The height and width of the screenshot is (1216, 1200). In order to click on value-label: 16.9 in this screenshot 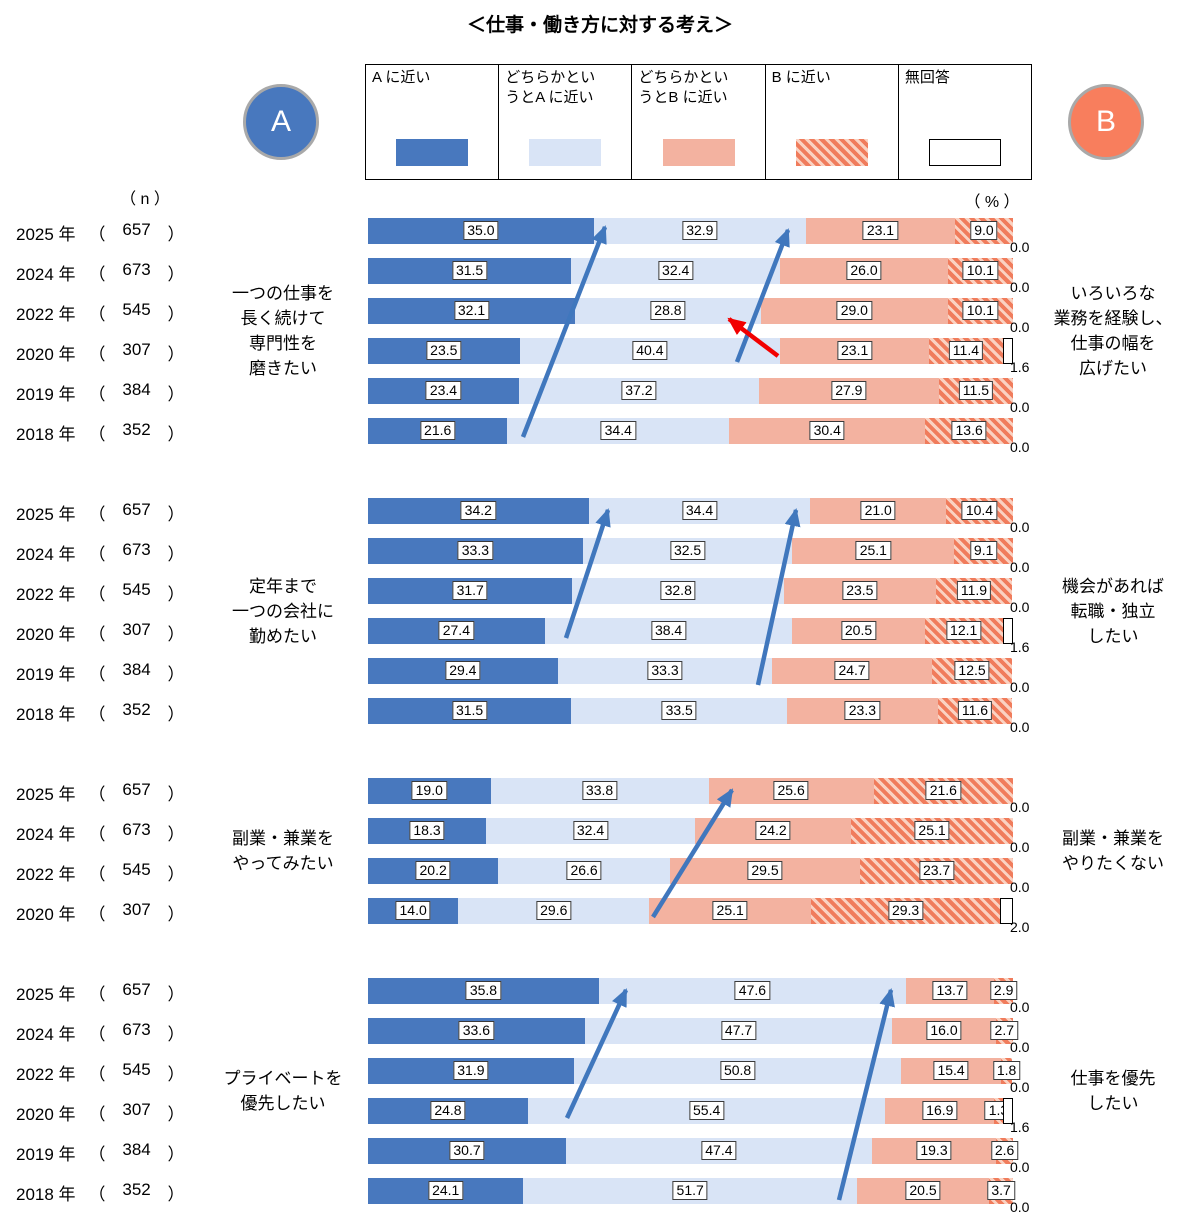, I will do `click(940, 1110)`.